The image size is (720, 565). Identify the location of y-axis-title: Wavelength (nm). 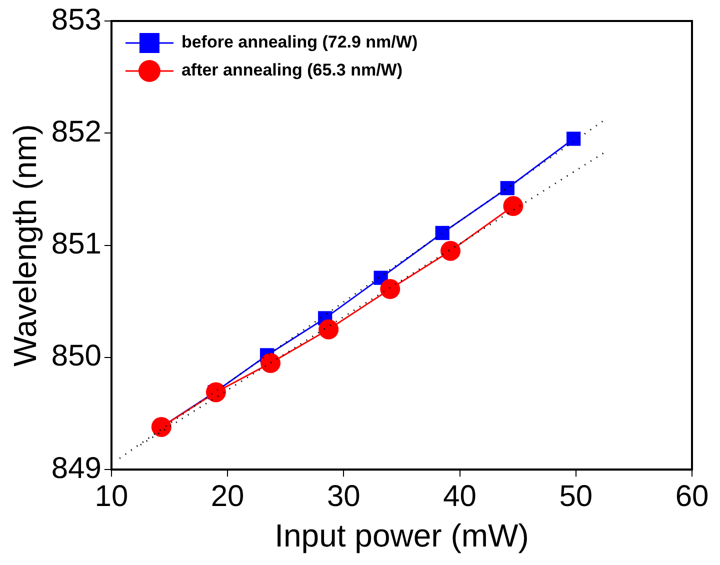
(25, 245).